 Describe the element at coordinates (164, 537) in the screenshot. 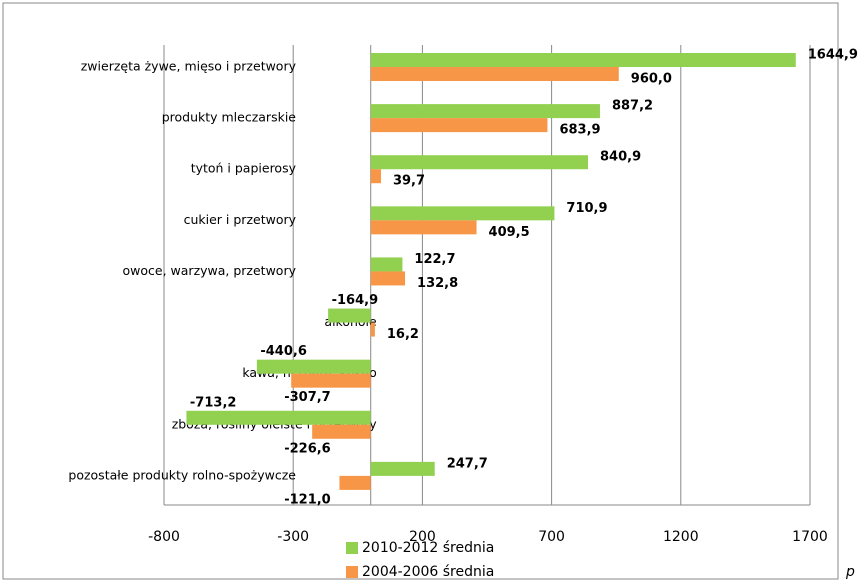

I see `x-tick-label: -800` at that location.